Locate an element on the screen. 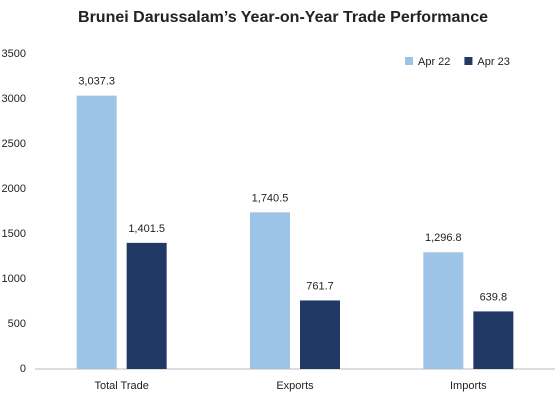  x-tick-label: Total Trade is located at coordinates (121, 386).